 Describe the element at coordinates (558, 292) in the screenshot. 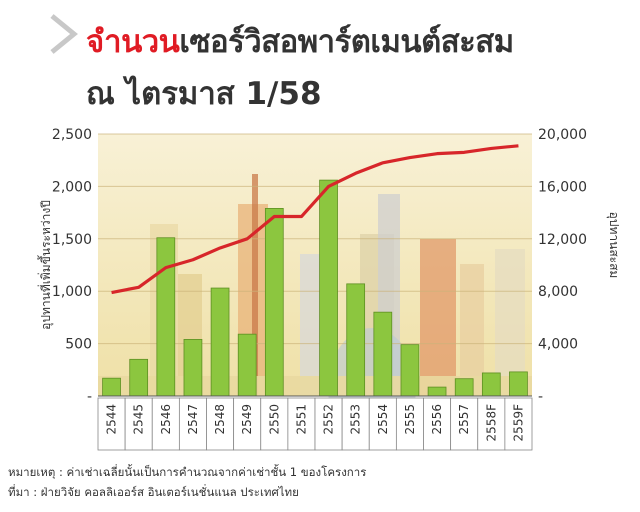

I see `y-tick-label-right: 8,000` at that location.